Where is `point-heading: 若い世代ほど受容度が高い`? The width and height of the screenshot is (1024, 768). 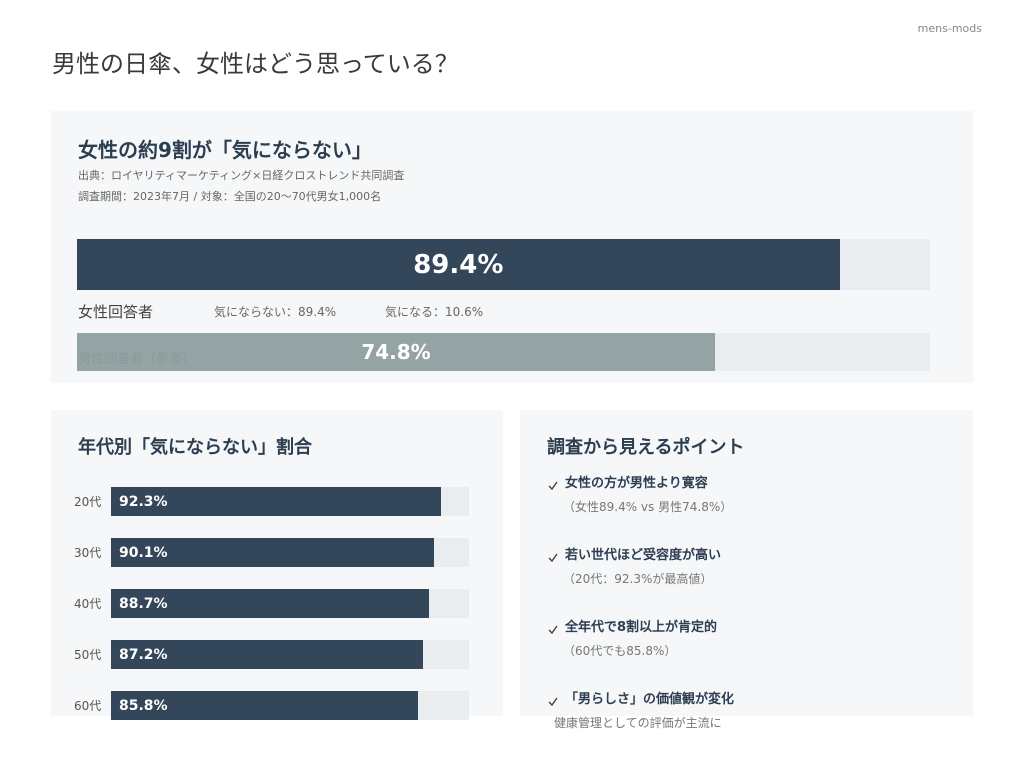 point-heading: 若い世代ほど受容度が高い is located at coordinates (643, 555).